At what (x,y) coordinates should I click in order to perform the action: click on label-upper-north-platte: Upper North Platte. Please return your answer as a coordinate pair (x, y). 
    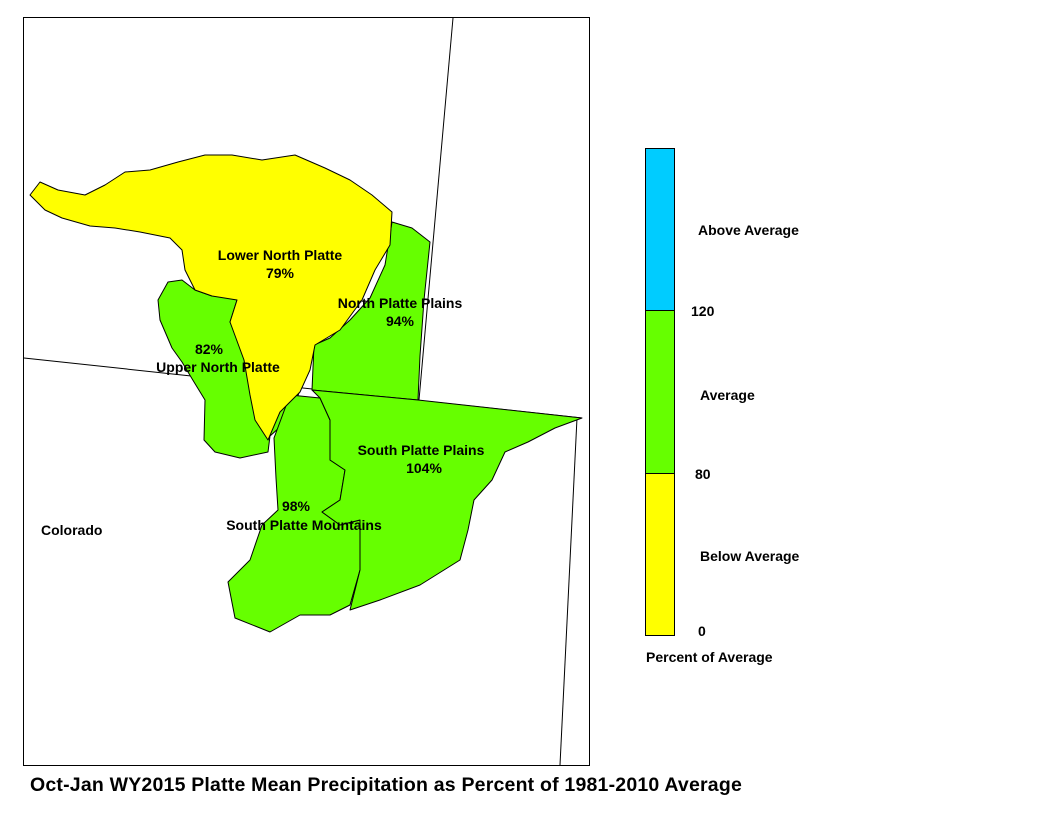
    Looking at the image, I should click on (218, 367).